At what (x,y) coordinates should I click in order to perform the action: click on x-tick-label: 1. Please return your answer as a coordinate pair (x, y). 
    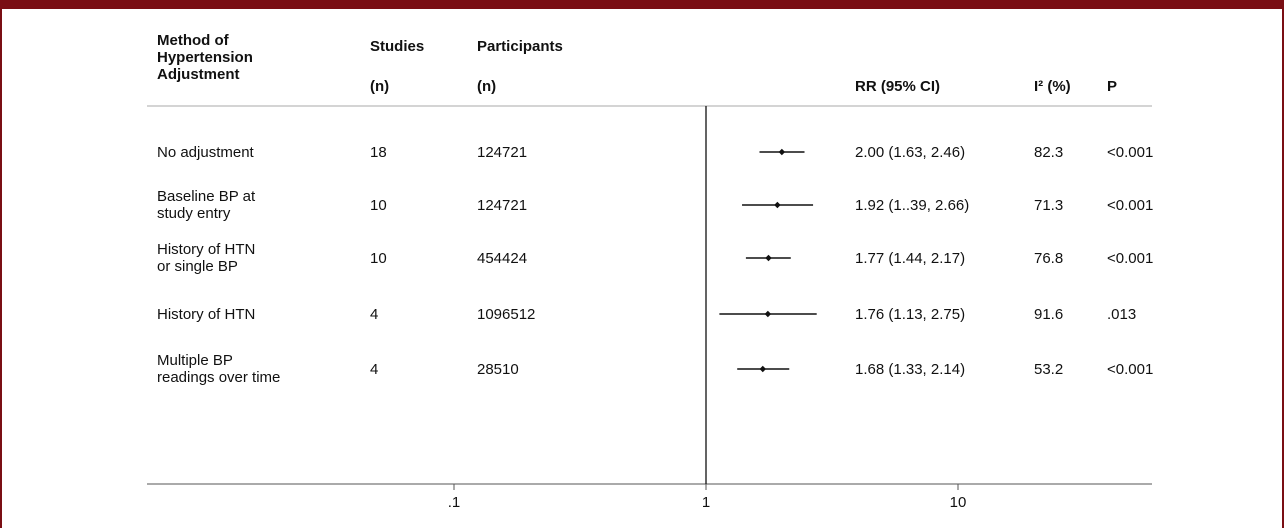
    Looking at the image, I should click on (706, 502).